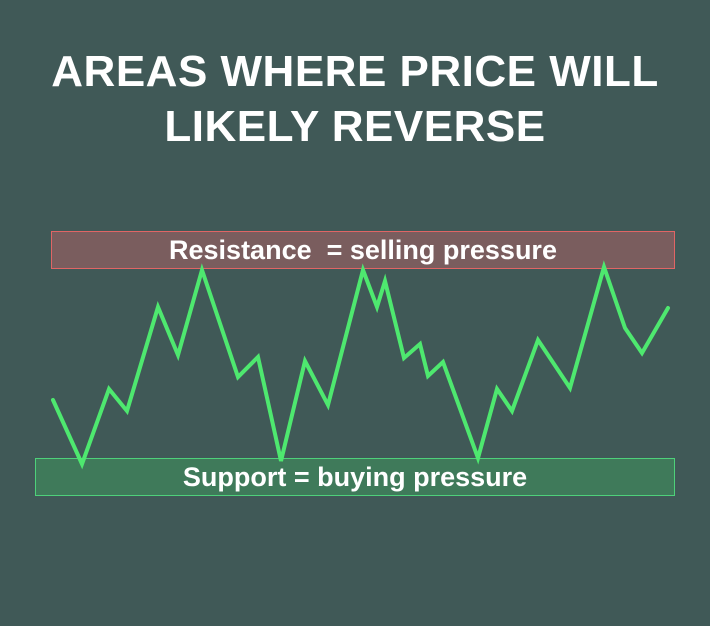 Image resolution: width=710 pixels, height=626 pixels. I want to click on support-label: Support = buying pressure, so click(355, 476).